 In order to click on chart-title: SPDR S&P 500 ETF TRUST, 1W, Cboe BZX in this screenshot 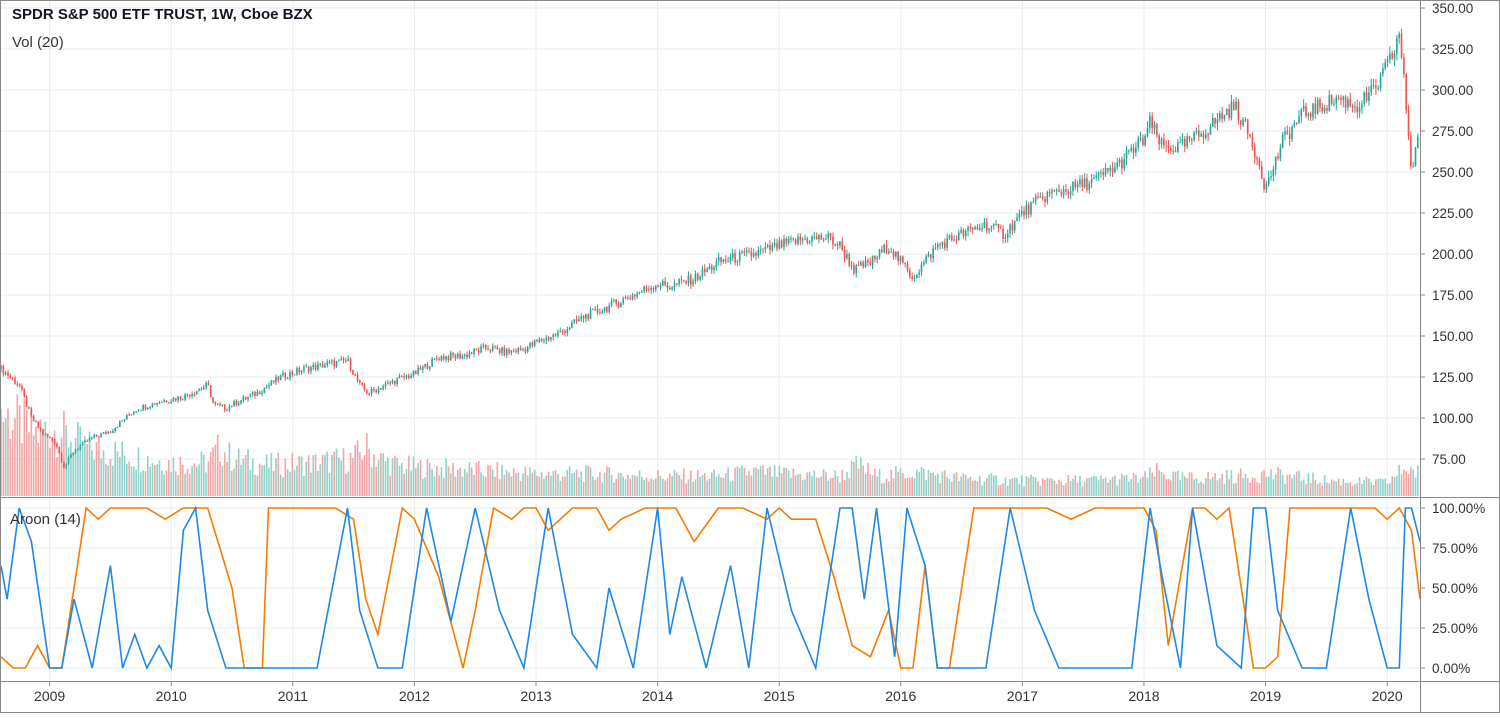, I will do `click(162, 14)`.